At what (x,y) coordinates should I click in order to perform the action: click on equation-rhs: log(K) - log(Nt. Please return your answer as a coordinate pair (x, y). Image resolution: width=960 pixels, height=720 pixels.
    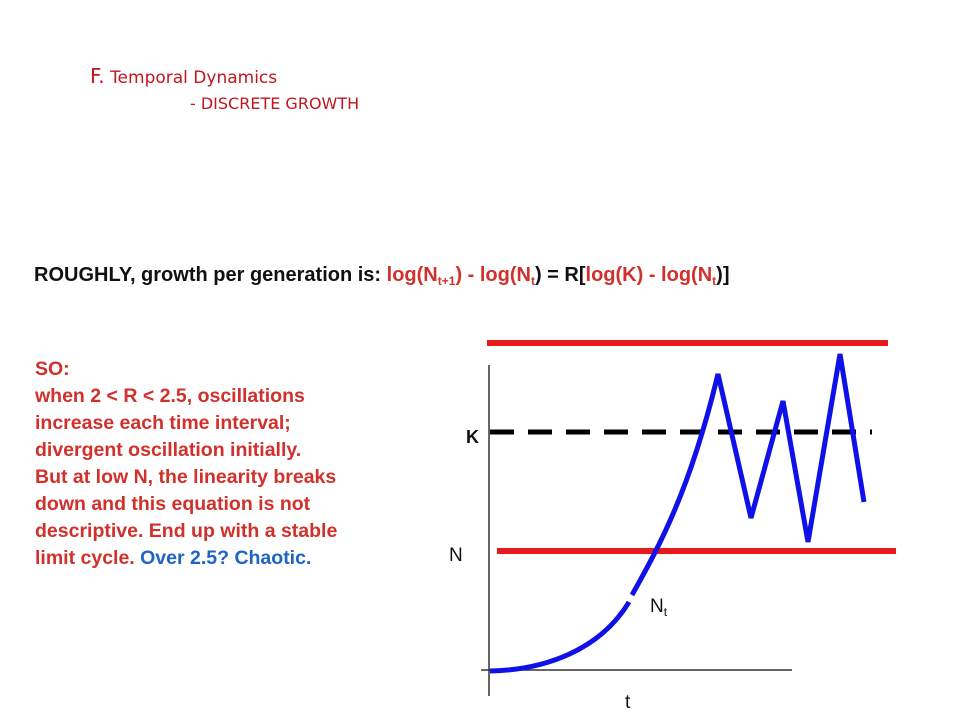
    Looking at the image, I should click on (651, 276).